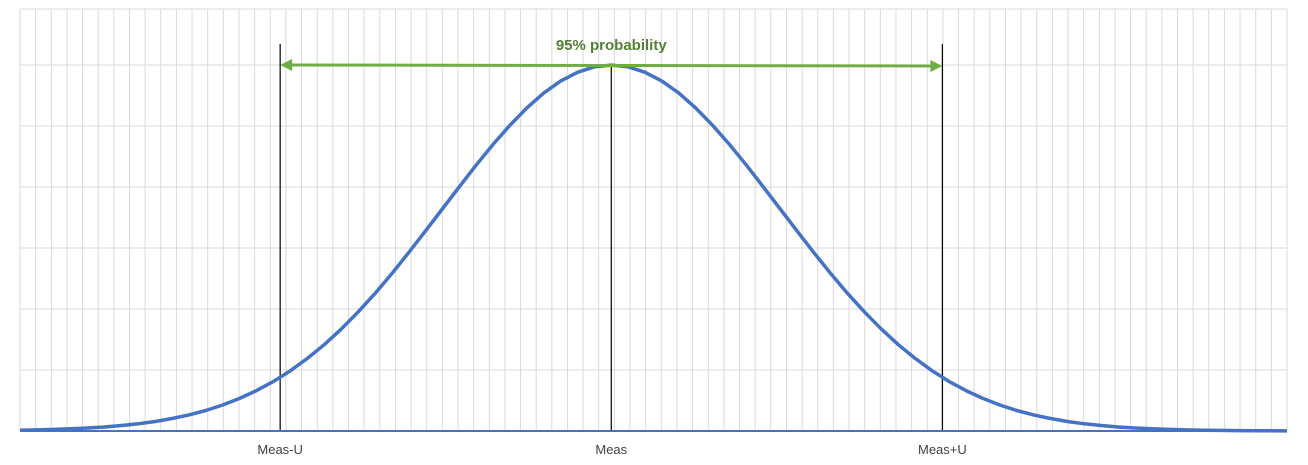 The width and height of the screenshot is (1308, 465). I want to click on annotation-arrowhead-right, so click(936, 66).